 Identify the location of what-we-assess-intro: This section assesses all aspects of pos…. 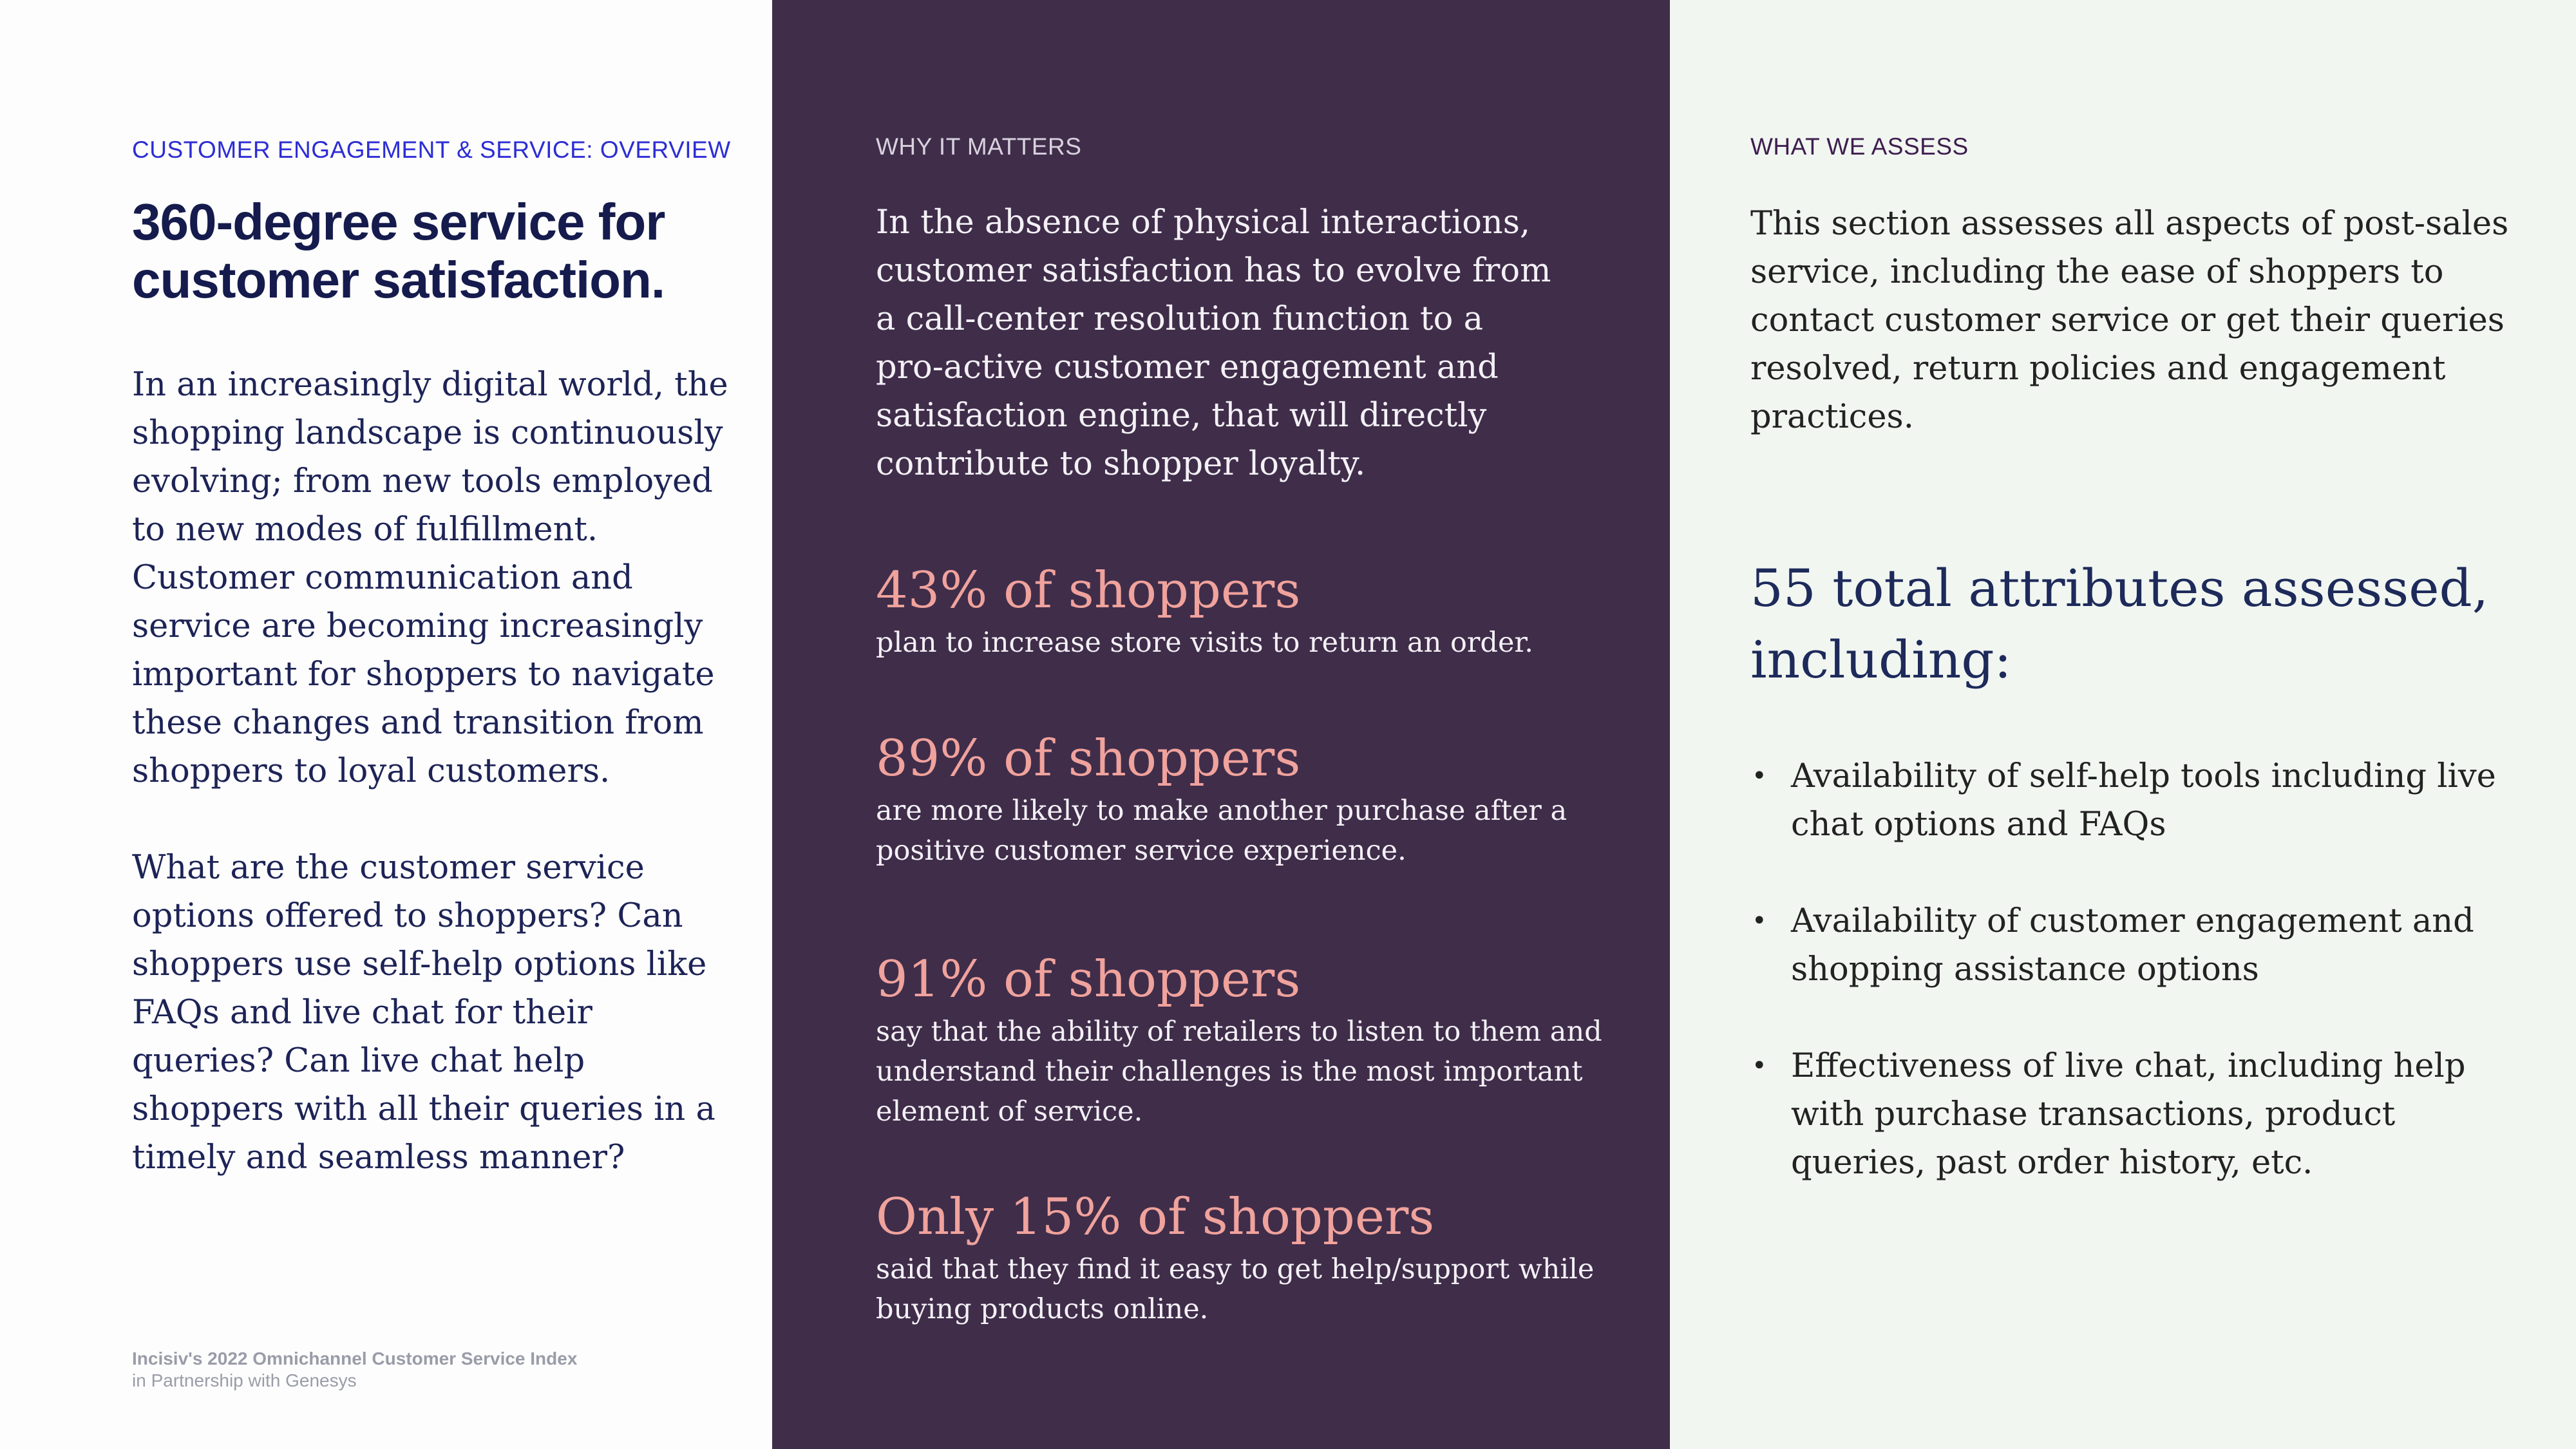
(2130, 320).